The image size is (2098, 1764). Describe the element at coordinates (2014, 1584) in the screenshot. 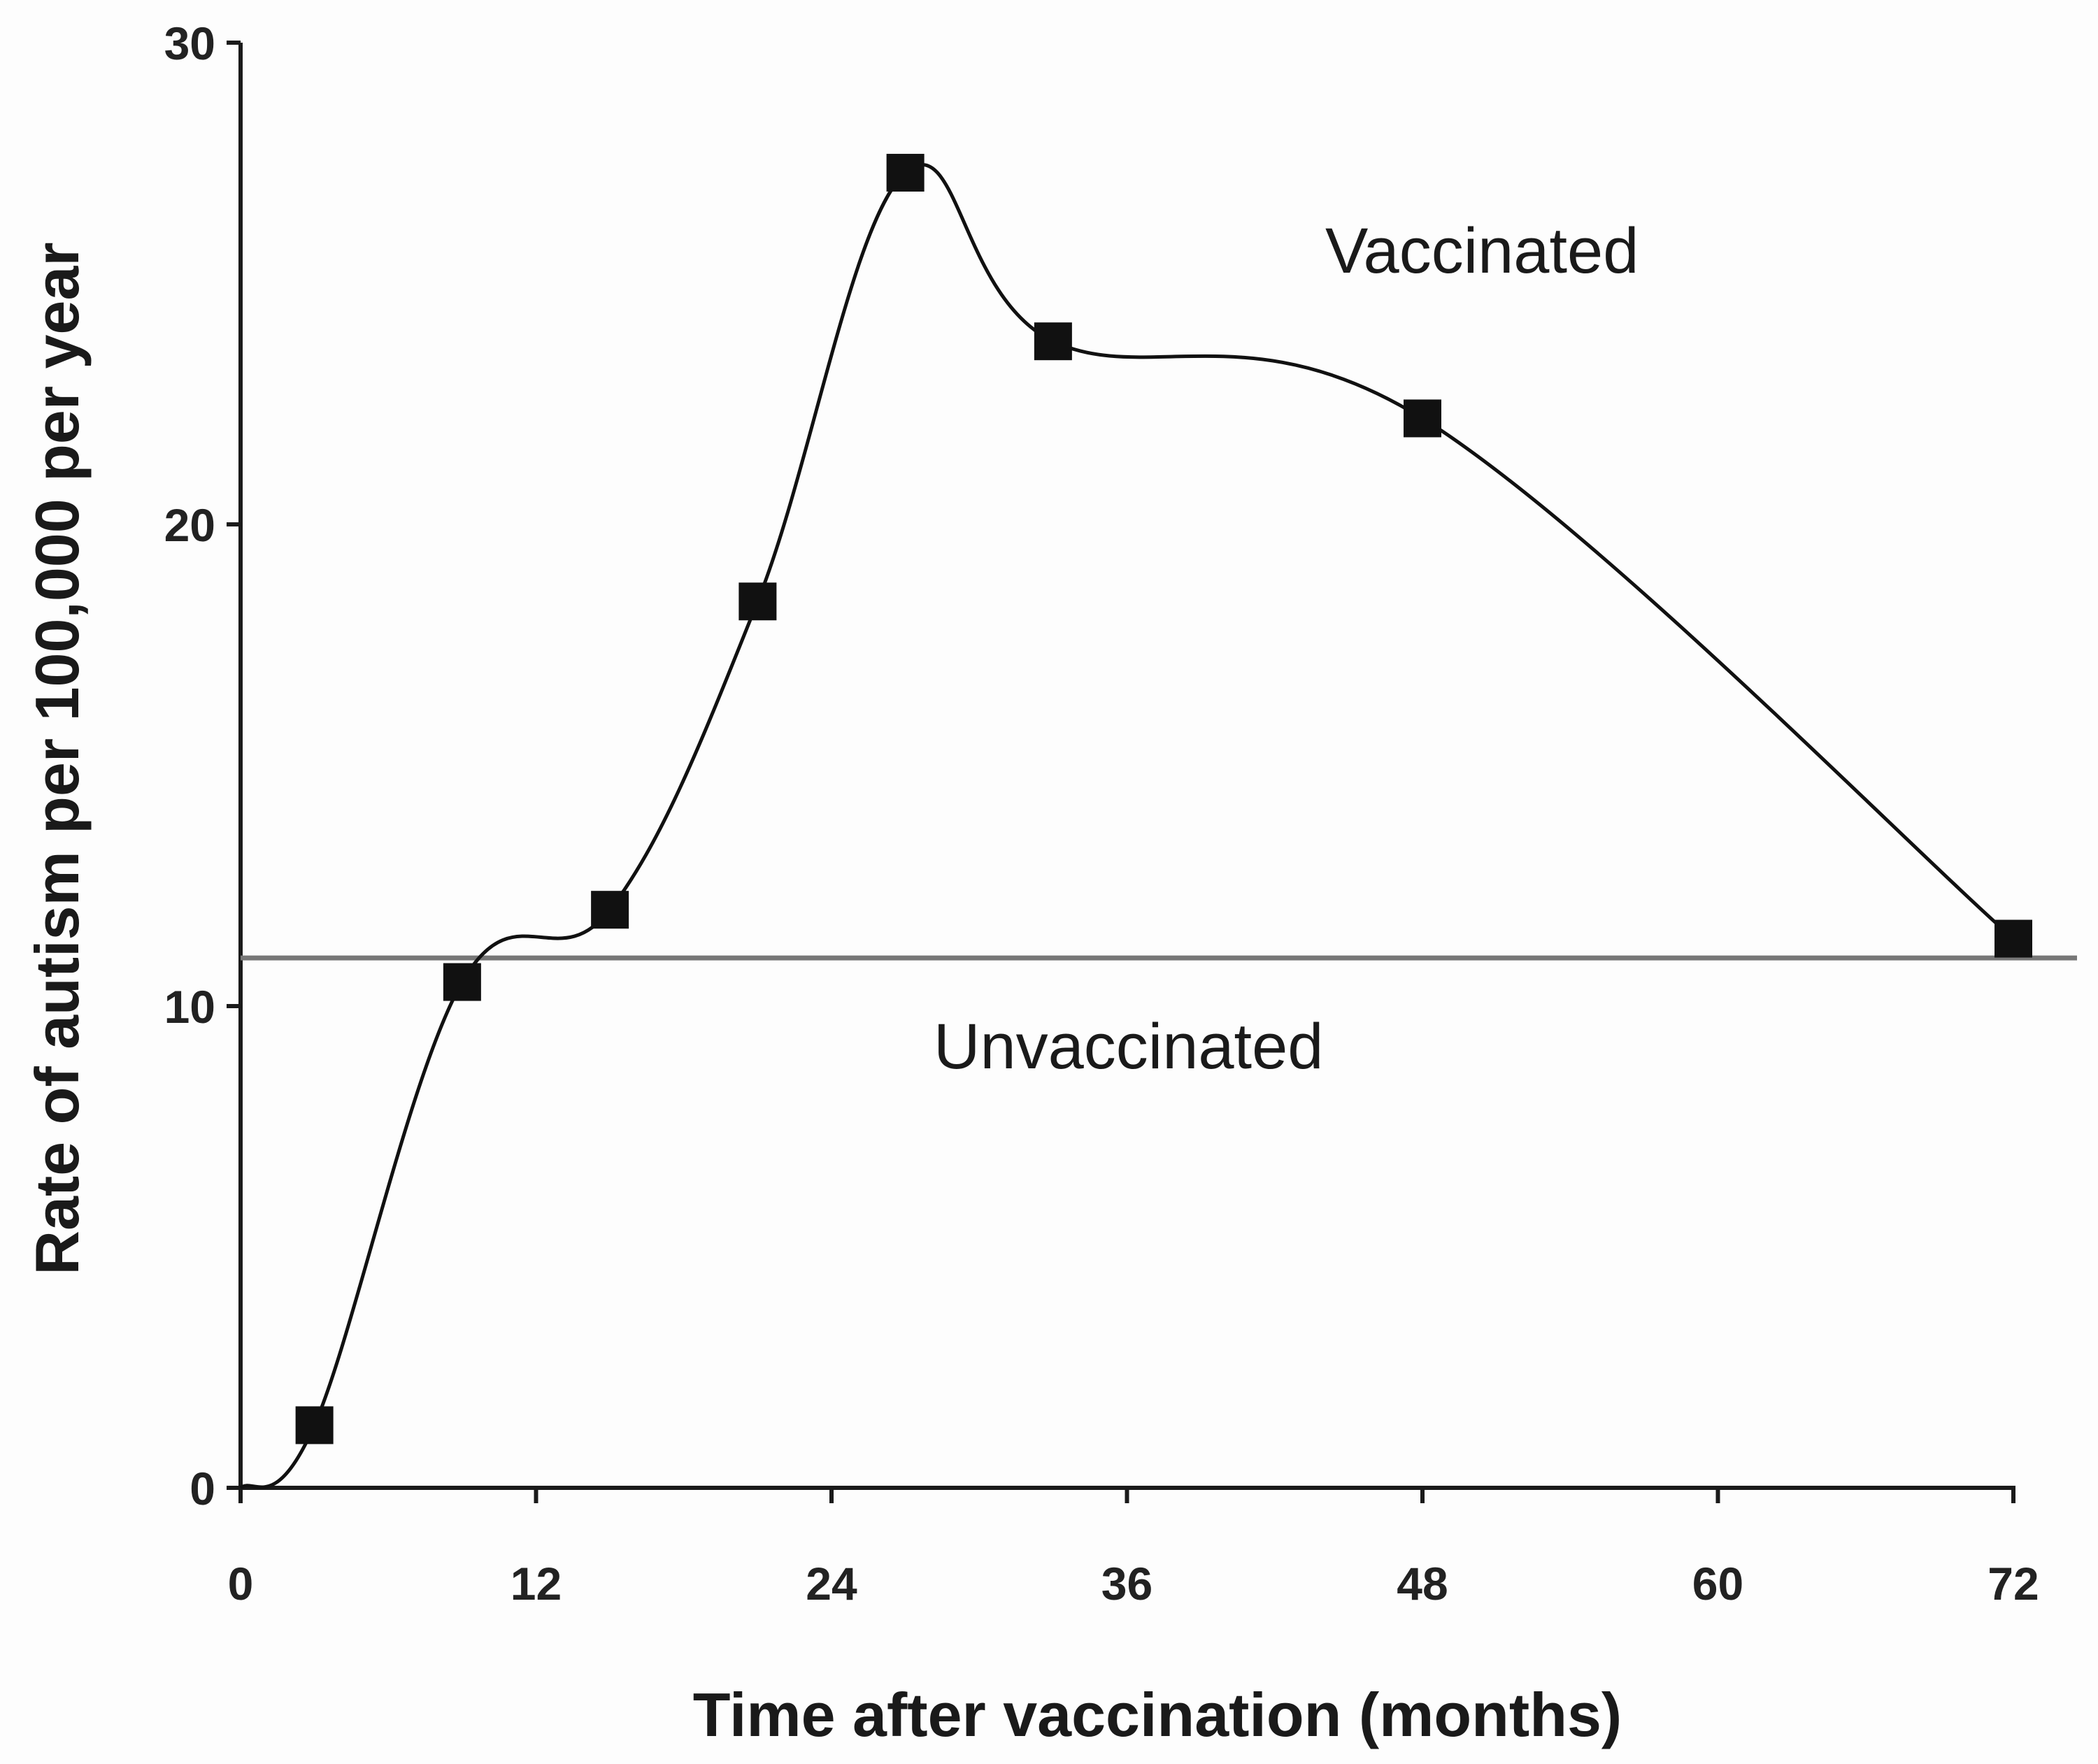

I see `x-tick-label: 72` at that location.